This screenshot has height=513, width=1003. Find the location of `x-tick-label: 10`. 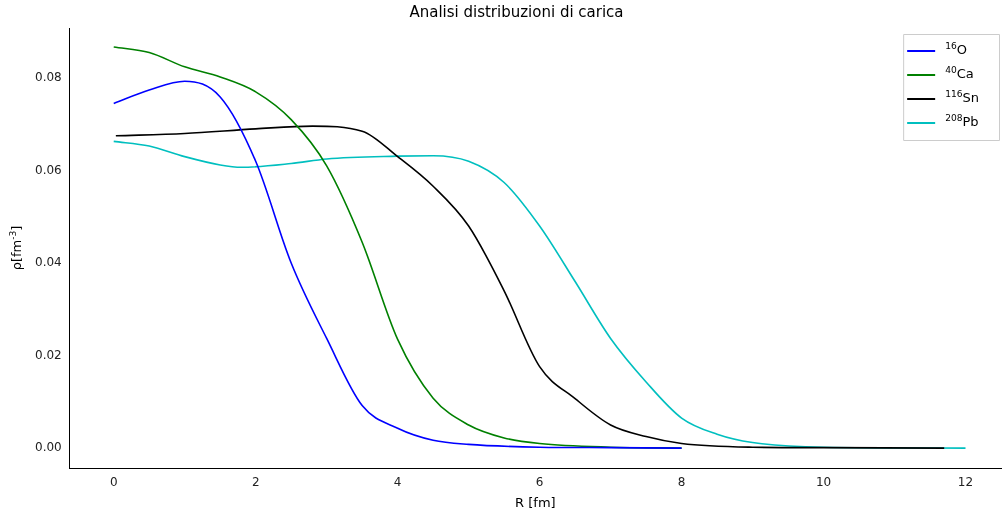

x-tick-label: 10 is located at coordinates (823, 482).